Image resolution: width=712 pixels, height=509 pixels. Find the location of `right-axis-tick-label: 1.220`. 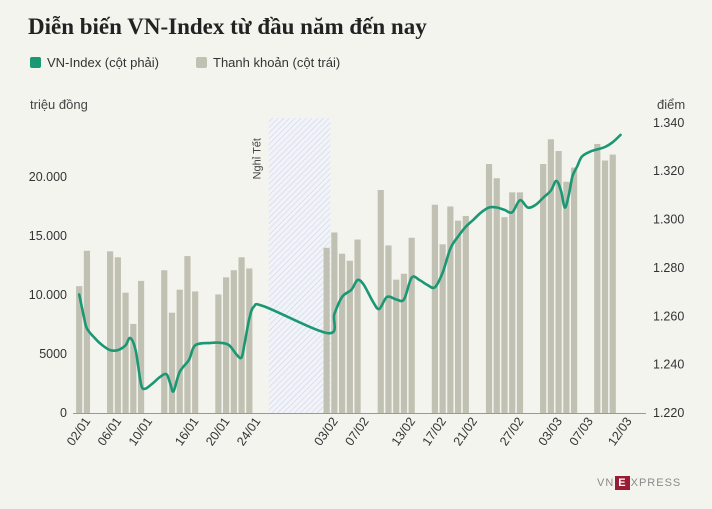

right-axis-tick-label: 1.220 is located at coordinates (668, 413).